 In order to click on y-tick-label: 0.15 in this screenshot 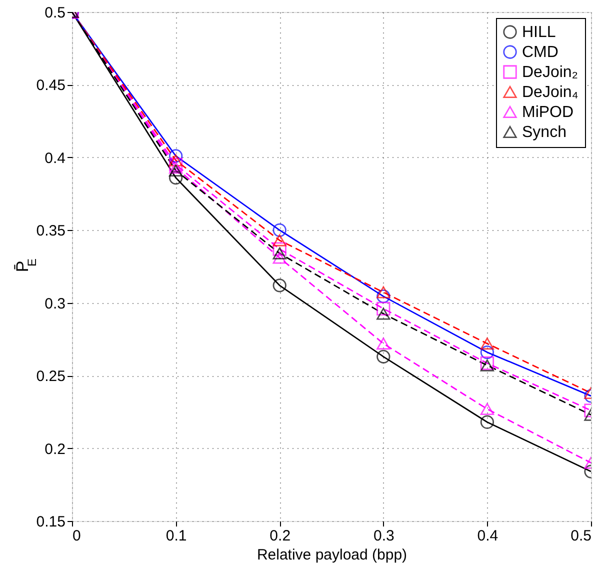, I will do `click(51, 522)`.